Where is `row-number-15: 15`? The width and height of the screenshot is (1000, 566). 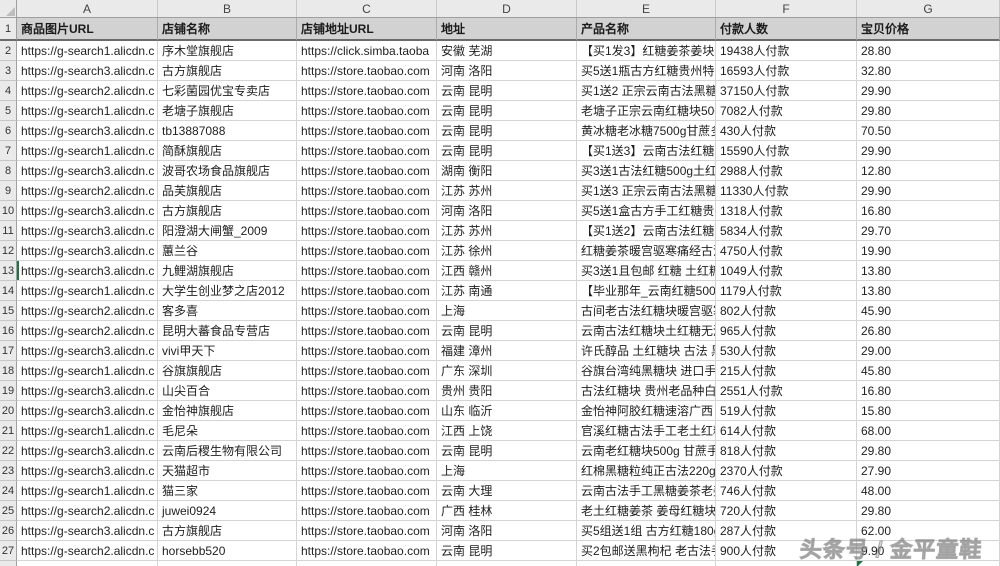
row-number-15: 15 is located at coordinates (8, 311).